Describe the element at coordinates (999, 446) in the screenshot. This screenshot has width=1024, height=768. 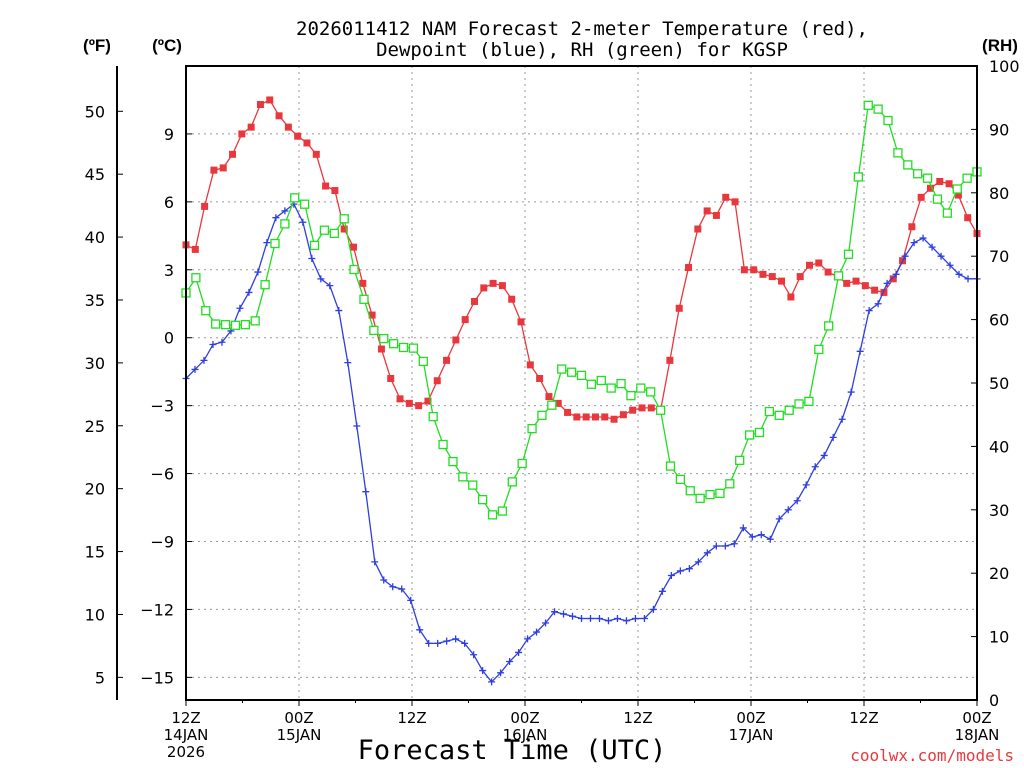
I see `rh-tick-label: 40` at that location.